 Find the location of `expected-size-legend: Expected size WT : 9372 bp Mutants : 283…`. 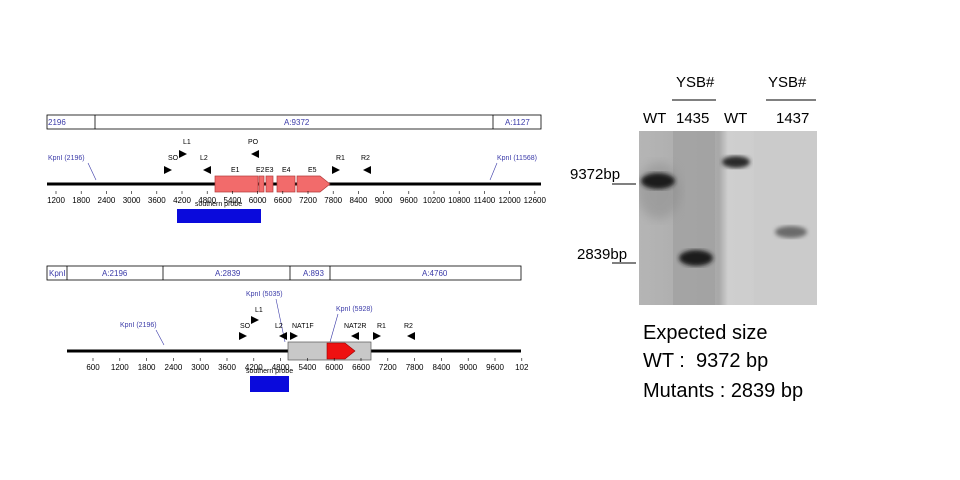

expected-size-legend: Expected size WT : 9372 bp Mutants : 283… is located at coordinates (723, 362).